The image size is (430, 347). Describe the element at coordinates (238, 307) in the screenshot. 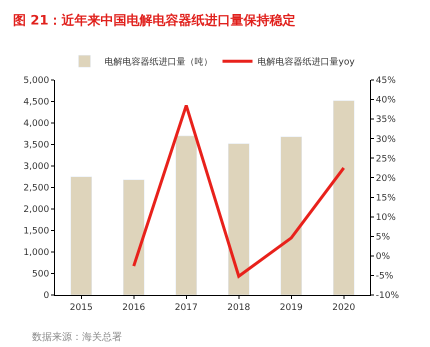

I see `x-tick-label: 2018` at that location.